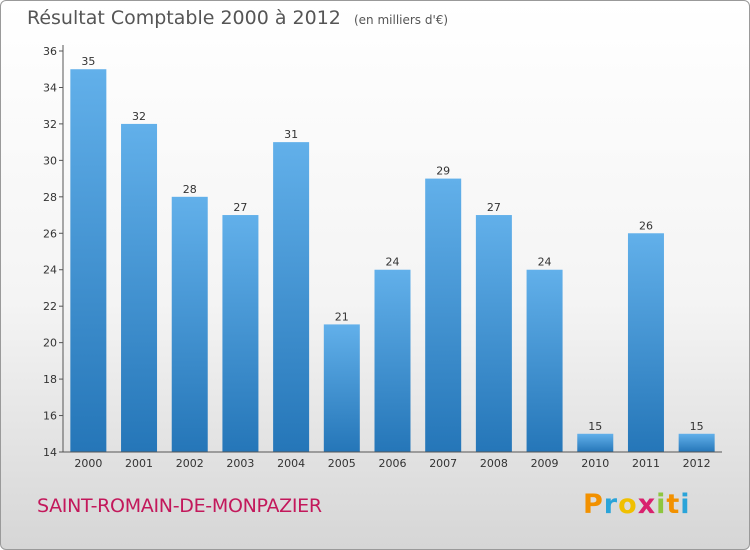 Image resolution: width=750 pixels, height=550 pixels. I want to click on chart-title-text: Résultat Comptable 2000 à 2012, so click(184, 18).